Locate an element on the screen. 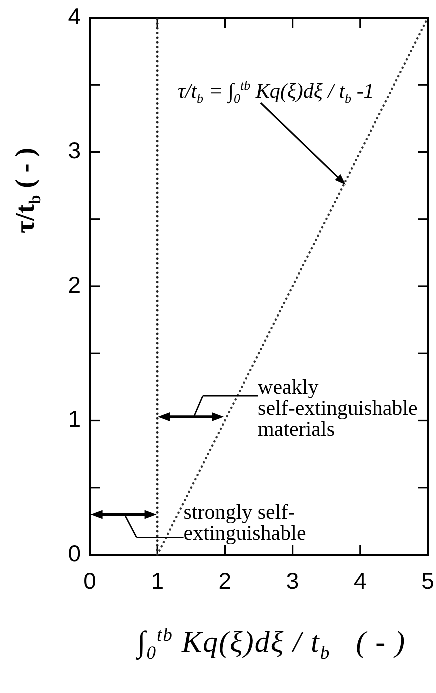 Image resolution: width=436 pixels, height=693 pixels. x-tick-label: 4 is located at coordinates (360, 581).